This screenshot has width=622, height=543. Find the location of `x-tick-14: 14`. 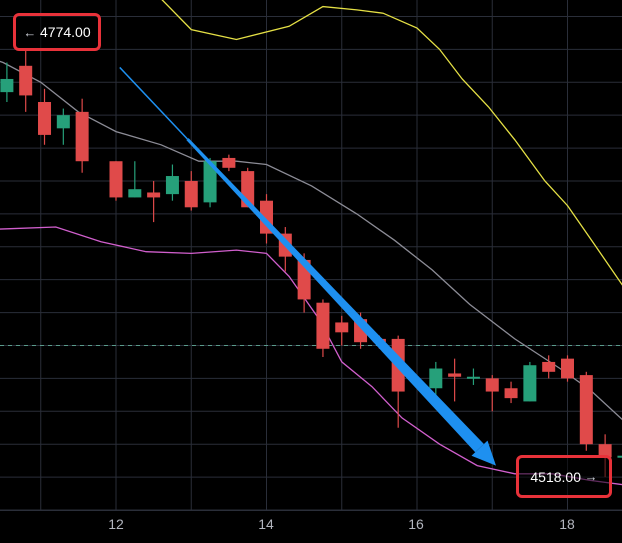

x-tick-14: 14 is located at coordinates (266, 524).